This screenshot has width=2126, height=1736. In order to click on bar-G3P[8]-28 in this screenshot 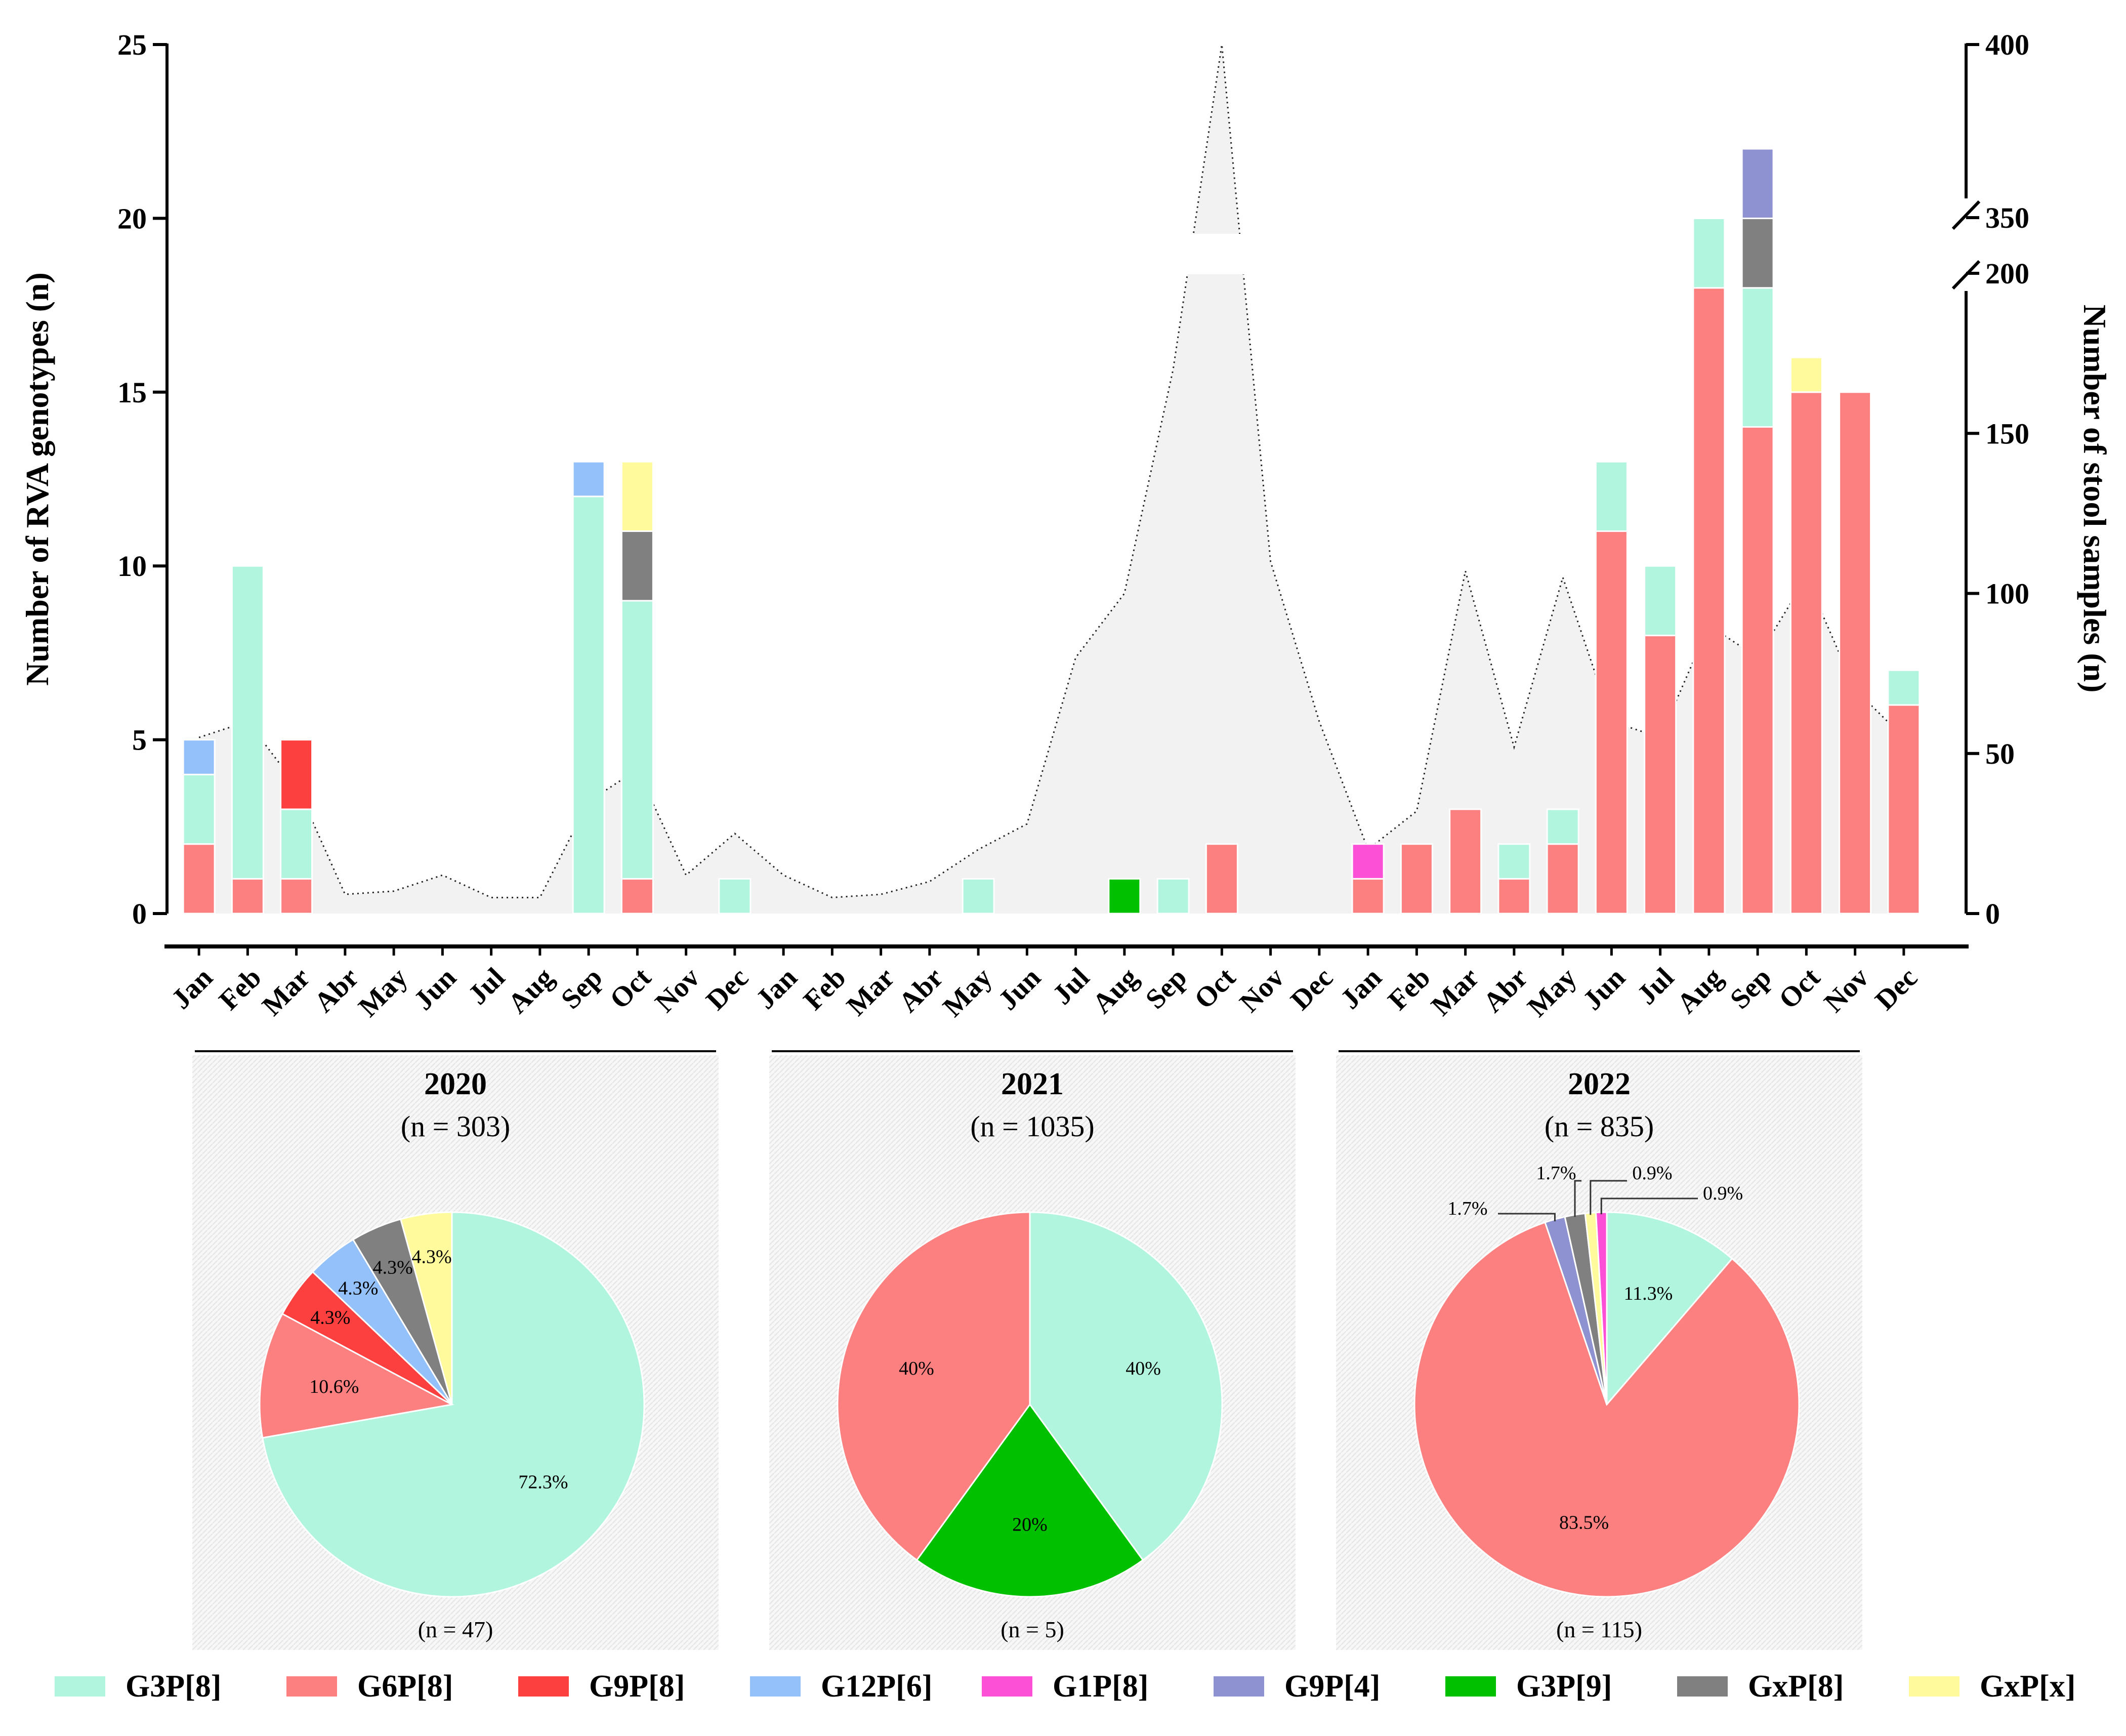, I will do `click(1563, 826)`.